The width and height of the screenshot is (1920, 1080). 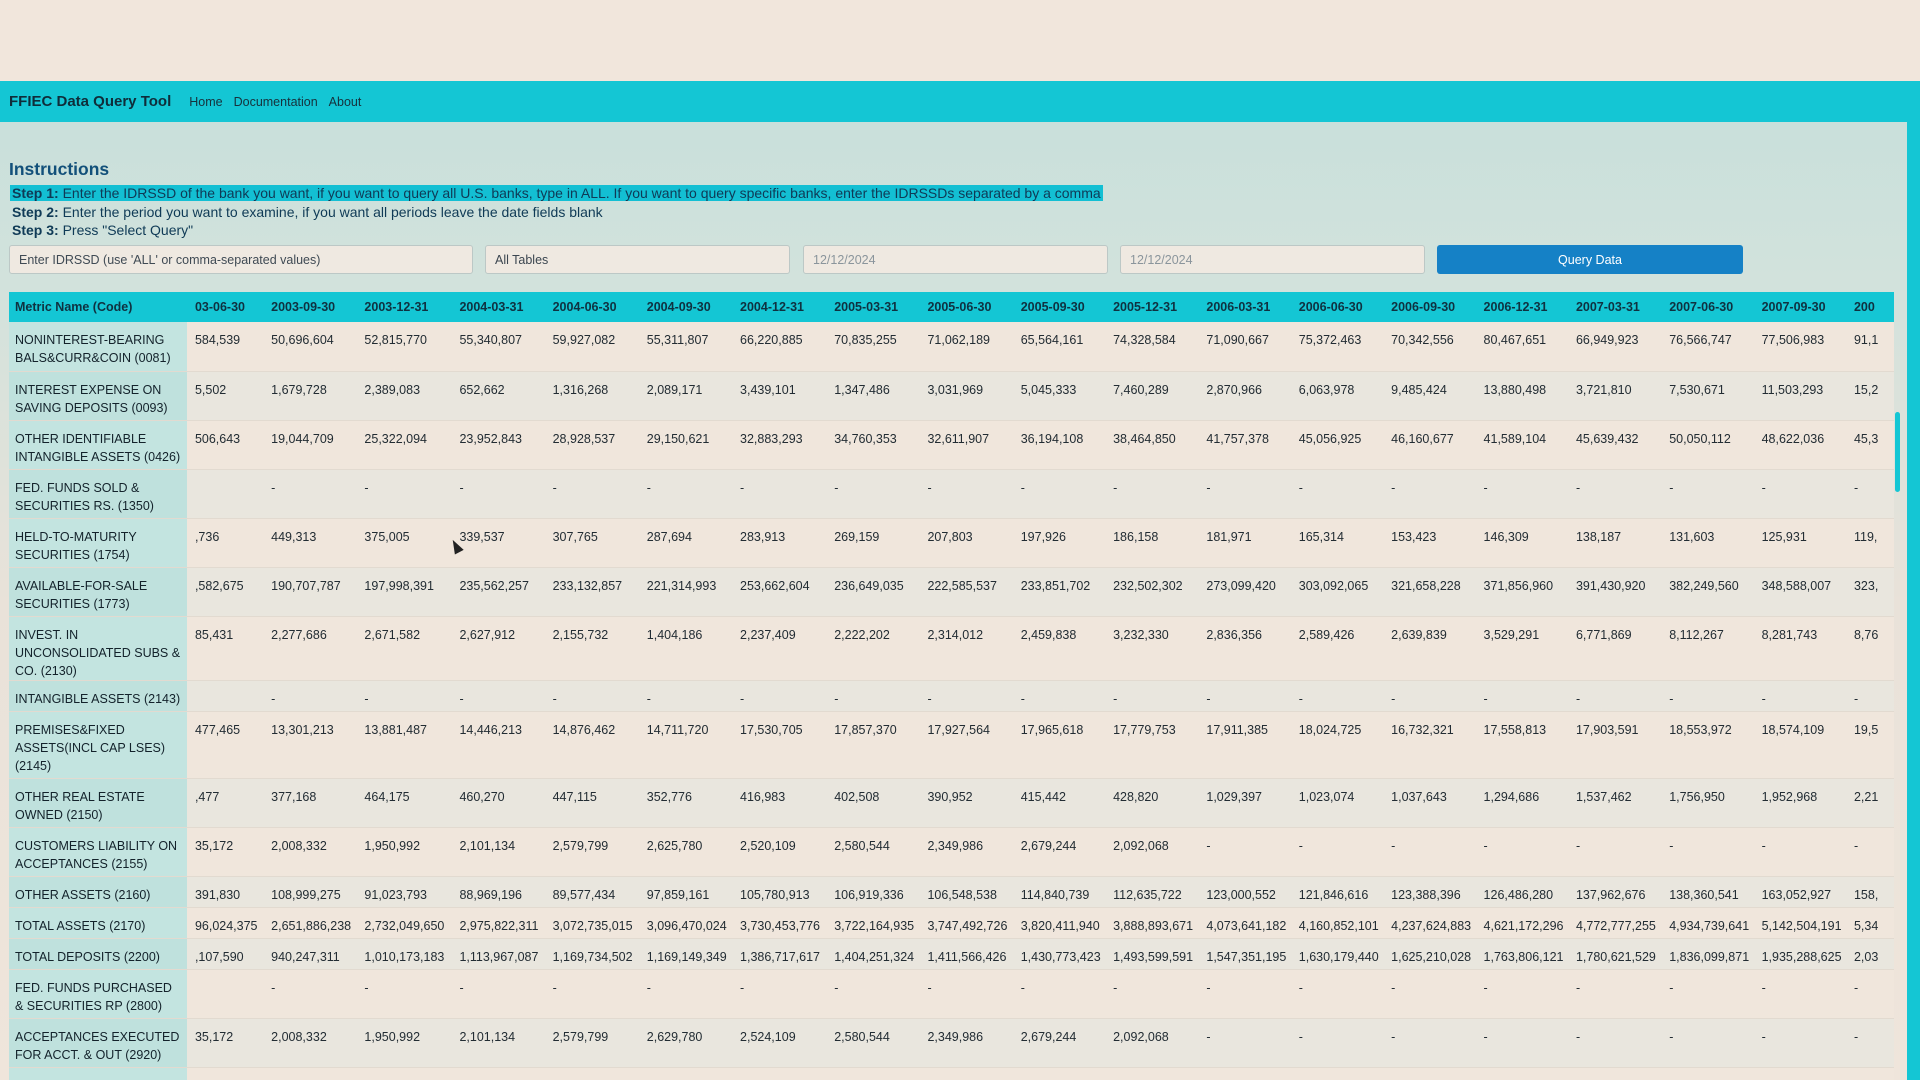 I want to click on value-cell: 138,360,541, so click(x=1707, y=892).